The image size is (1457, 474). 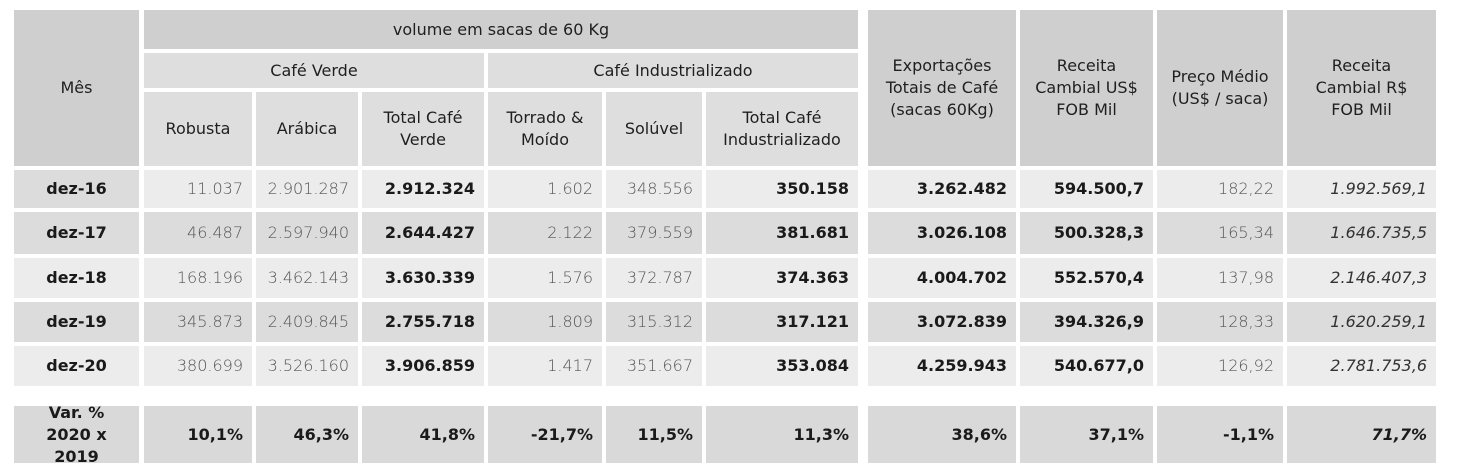 What do you see at coordinates (1086, 189) in the screenshot?
I see `cell-receita-usd: 594.500,7` at bounding box center [1086, 189].